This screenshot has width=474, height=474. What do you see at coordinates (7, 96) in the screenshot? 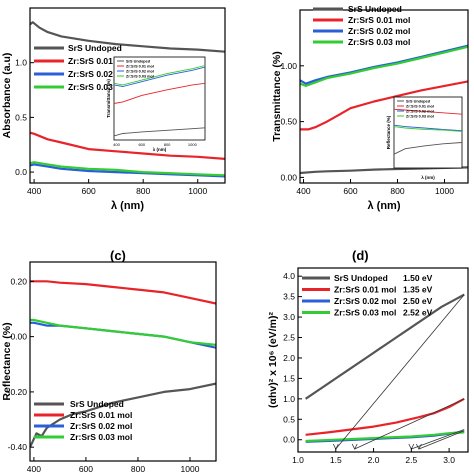
I see `y-axis-title: Absorbance (a.u)` at bounding box center [7, 96].